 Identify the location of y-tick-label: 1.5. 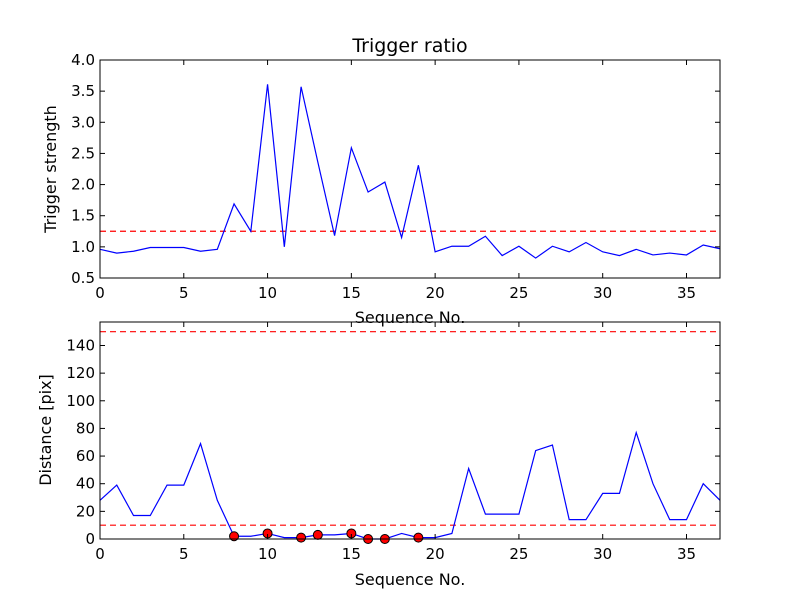
(83, 216).